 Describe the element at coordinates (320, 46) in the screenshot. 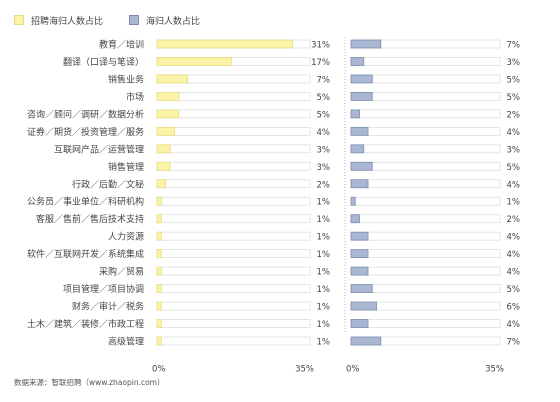

I see `data-label: 31%` at that location.